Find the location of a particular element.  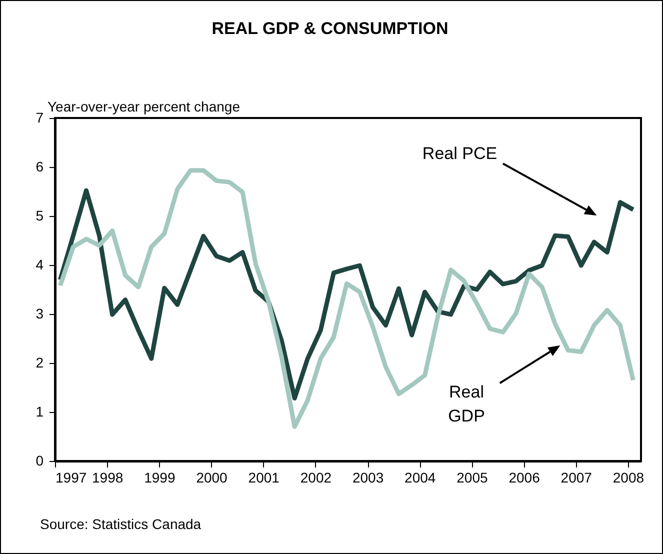

x-tick-label: 2002 is located at coordinates (316, 478).